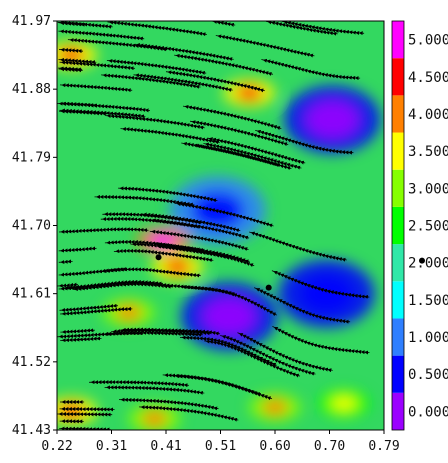 The width and height of the screenshot is (448, 463). Describe the element at coordinates (428, 152) in the screenshot. I see `colorbar-label: 3.500` at that location.